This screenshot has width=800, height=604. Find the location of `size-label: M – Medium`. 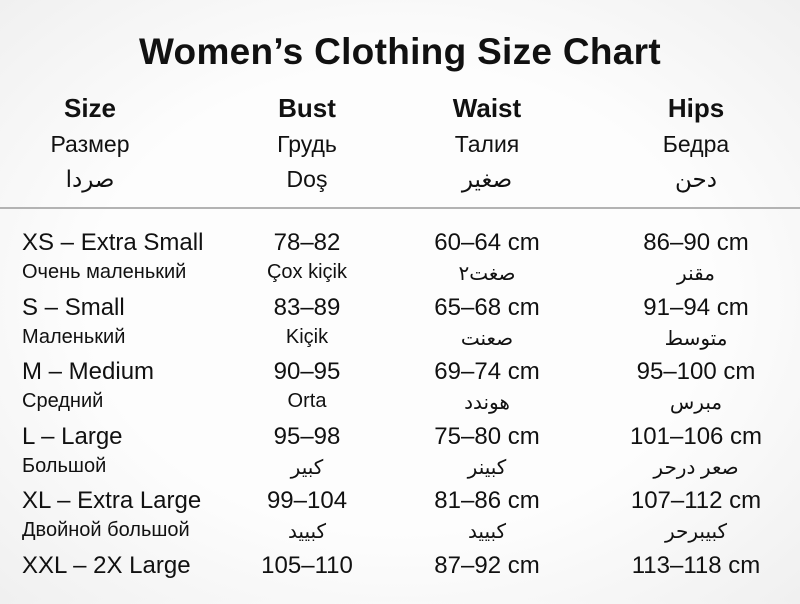

size-label: M – Medium is located at coordinates (127, 372).